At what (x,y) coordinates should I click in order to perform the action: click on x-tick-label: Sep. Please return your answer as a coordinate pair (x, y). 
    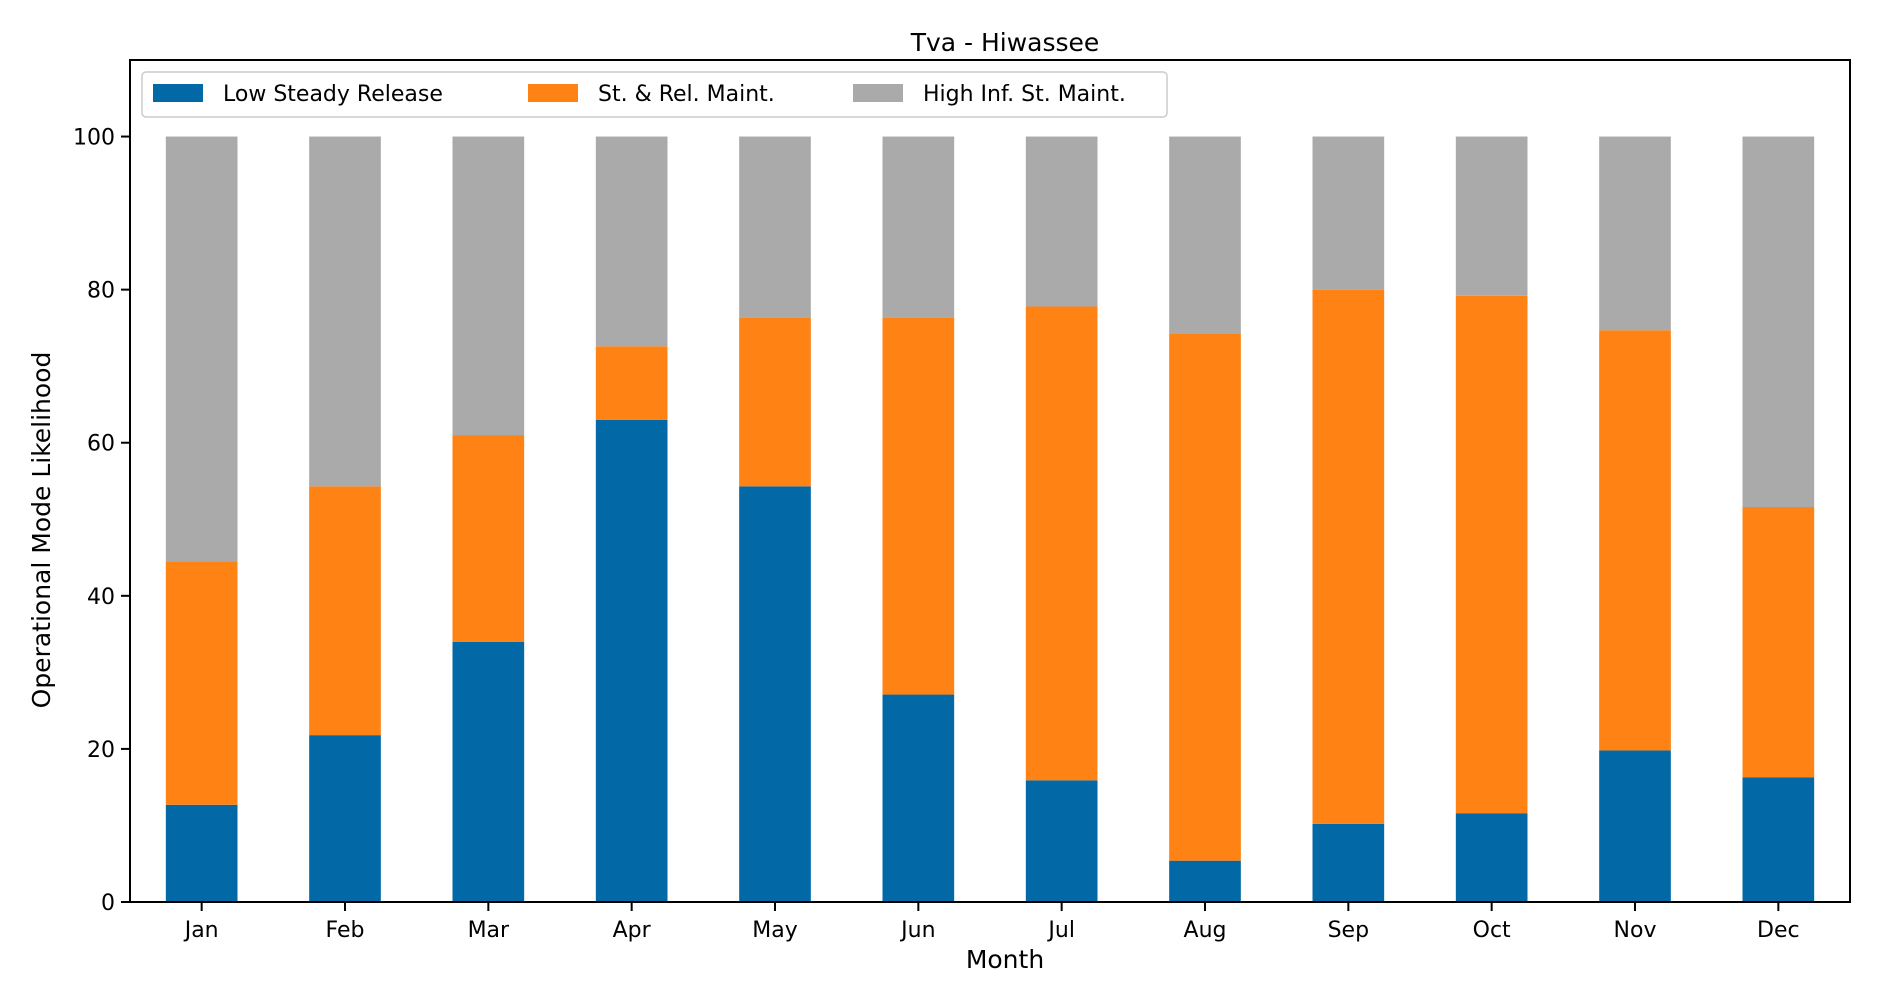
    Looking at the image, I should click on (1348, 930).